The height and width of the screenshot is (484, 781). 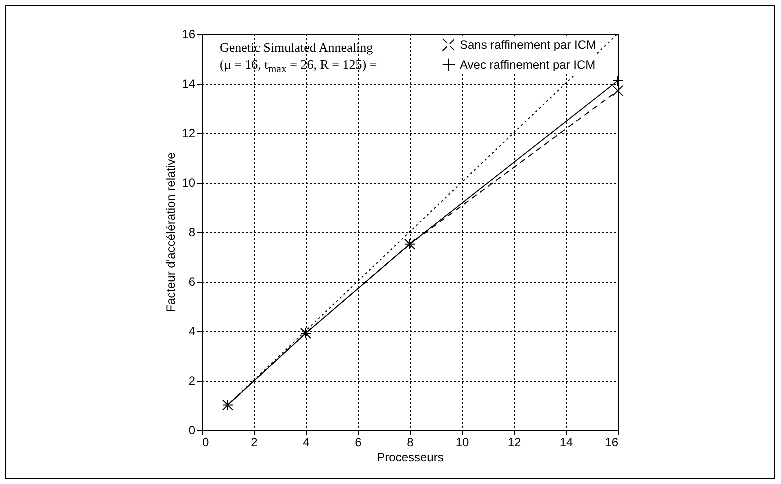 What do you see at coordinates (306, 443) in the screenshot?
I see `x-tick-label: 4` at bounding box center [306, 443].